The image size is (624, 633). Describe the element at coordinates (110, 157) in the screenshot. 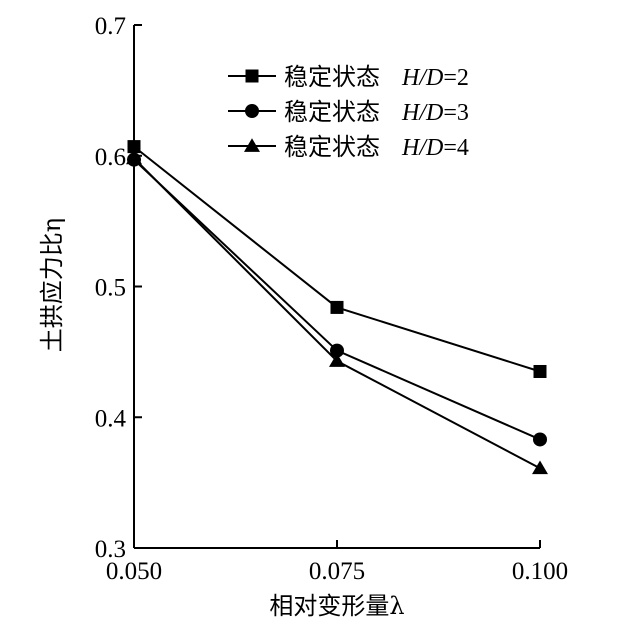

I see `y-tick-label: 0.6` at that location.